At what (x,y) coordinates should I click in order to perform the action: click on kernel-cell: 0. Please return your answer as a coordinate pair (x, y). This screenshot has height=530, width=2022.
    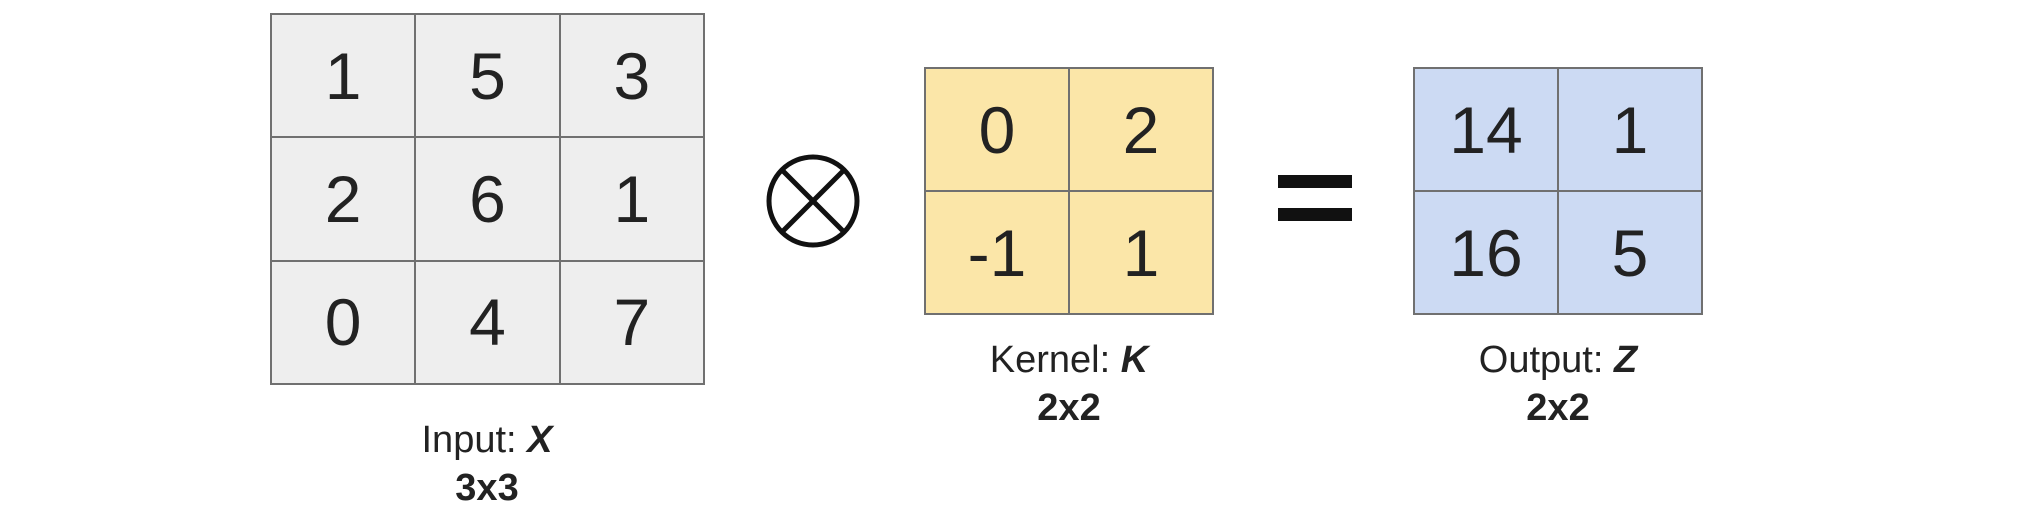
    Looking at the image, I should click on (998, 130).